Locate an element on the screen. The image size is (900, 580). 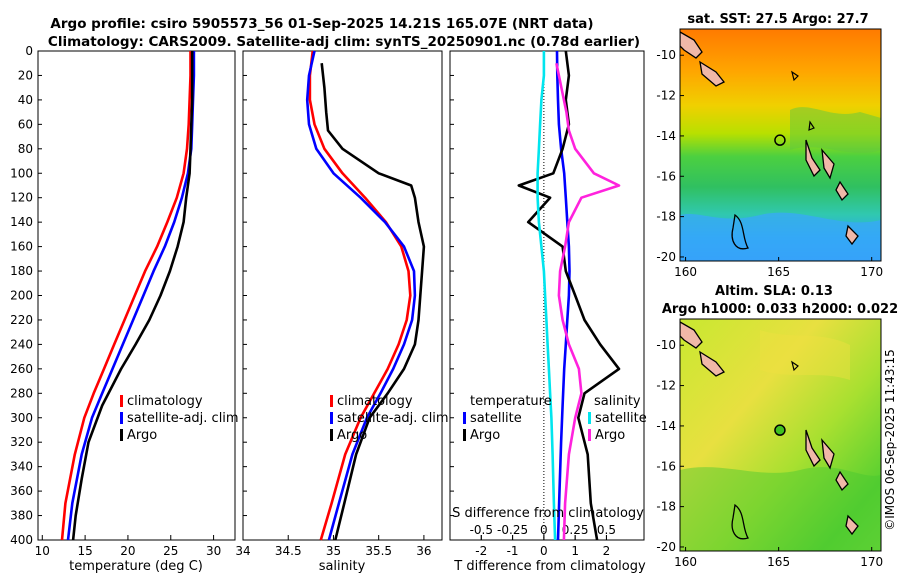
salinity-series is located at coordinates (365, 295).